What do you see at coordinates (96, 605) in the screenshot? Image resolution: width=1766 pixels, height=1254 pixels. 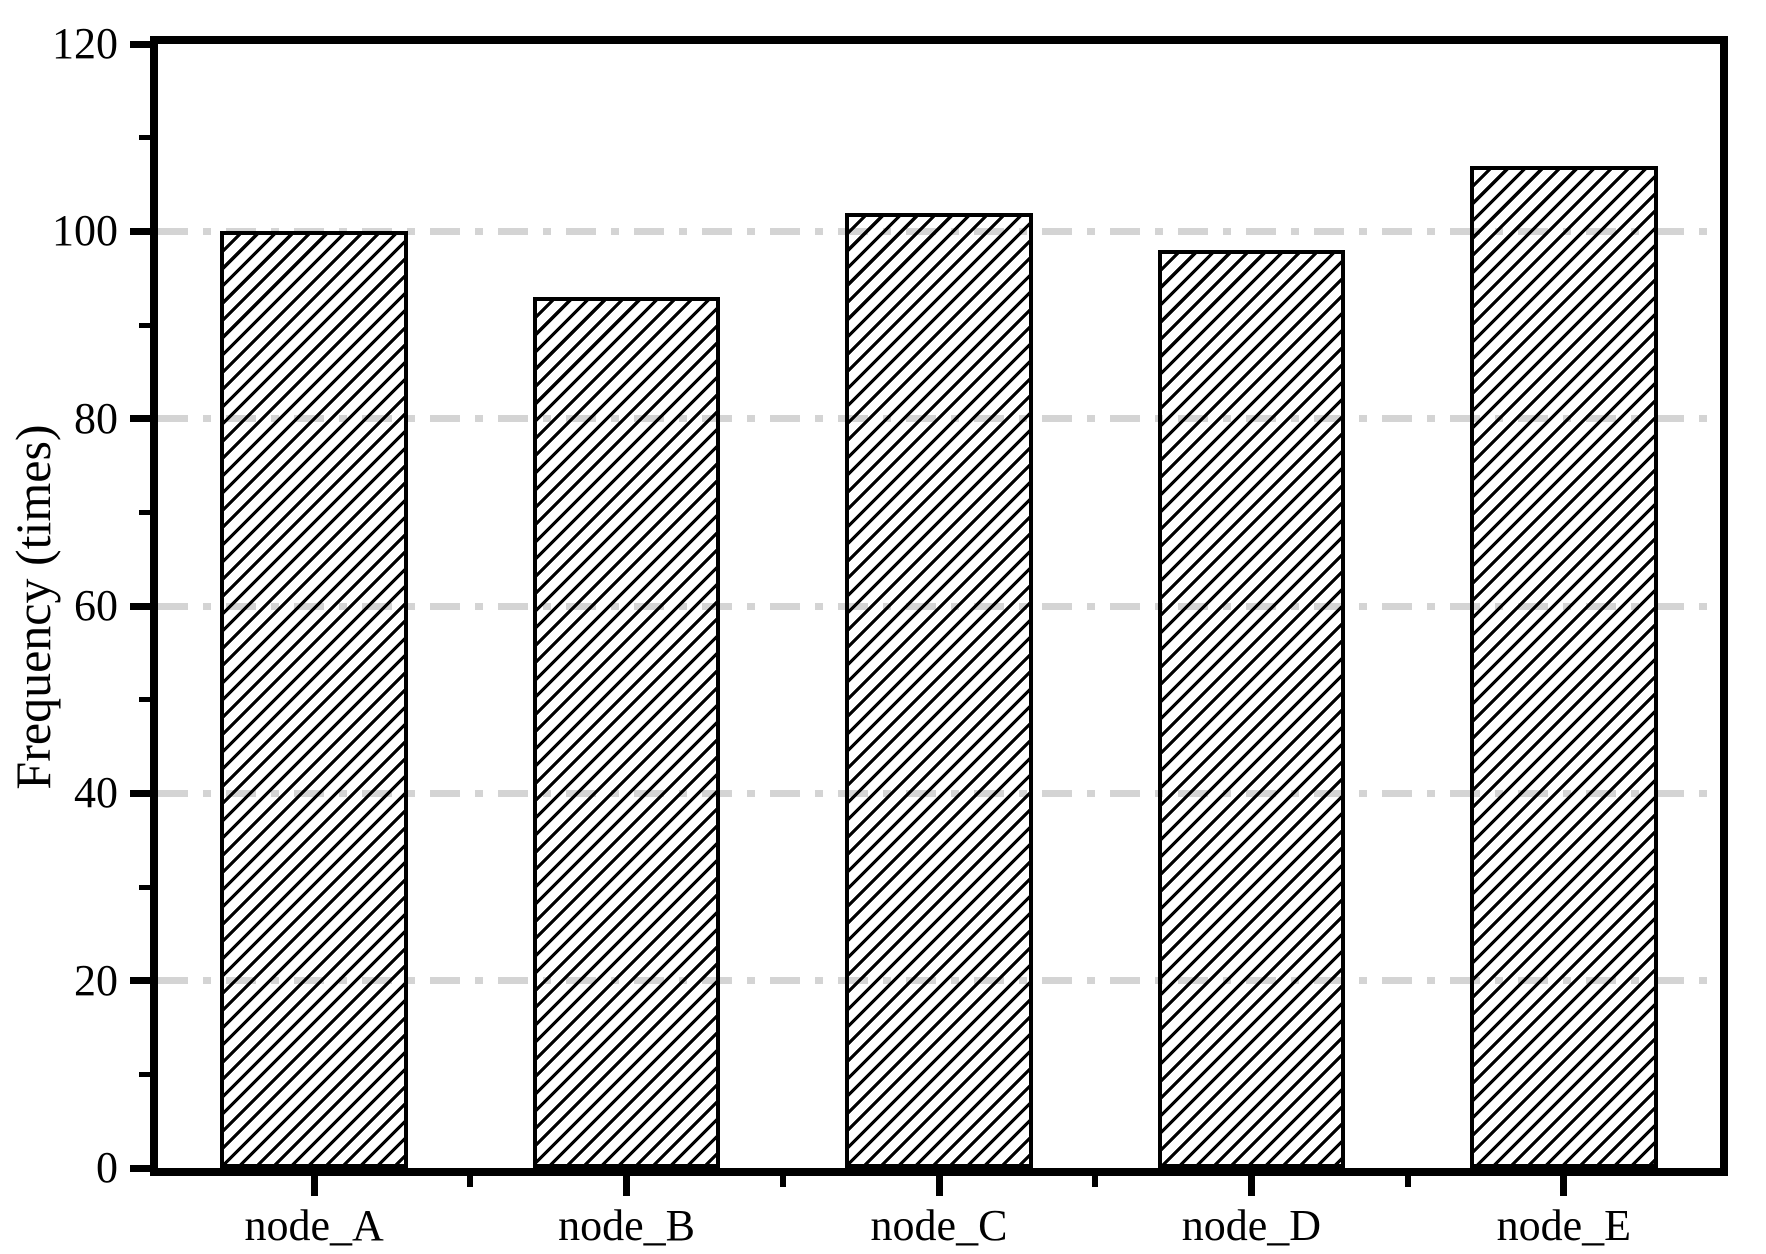 I see `y-tick-label-60: 60` at bounding box center [96, 605].